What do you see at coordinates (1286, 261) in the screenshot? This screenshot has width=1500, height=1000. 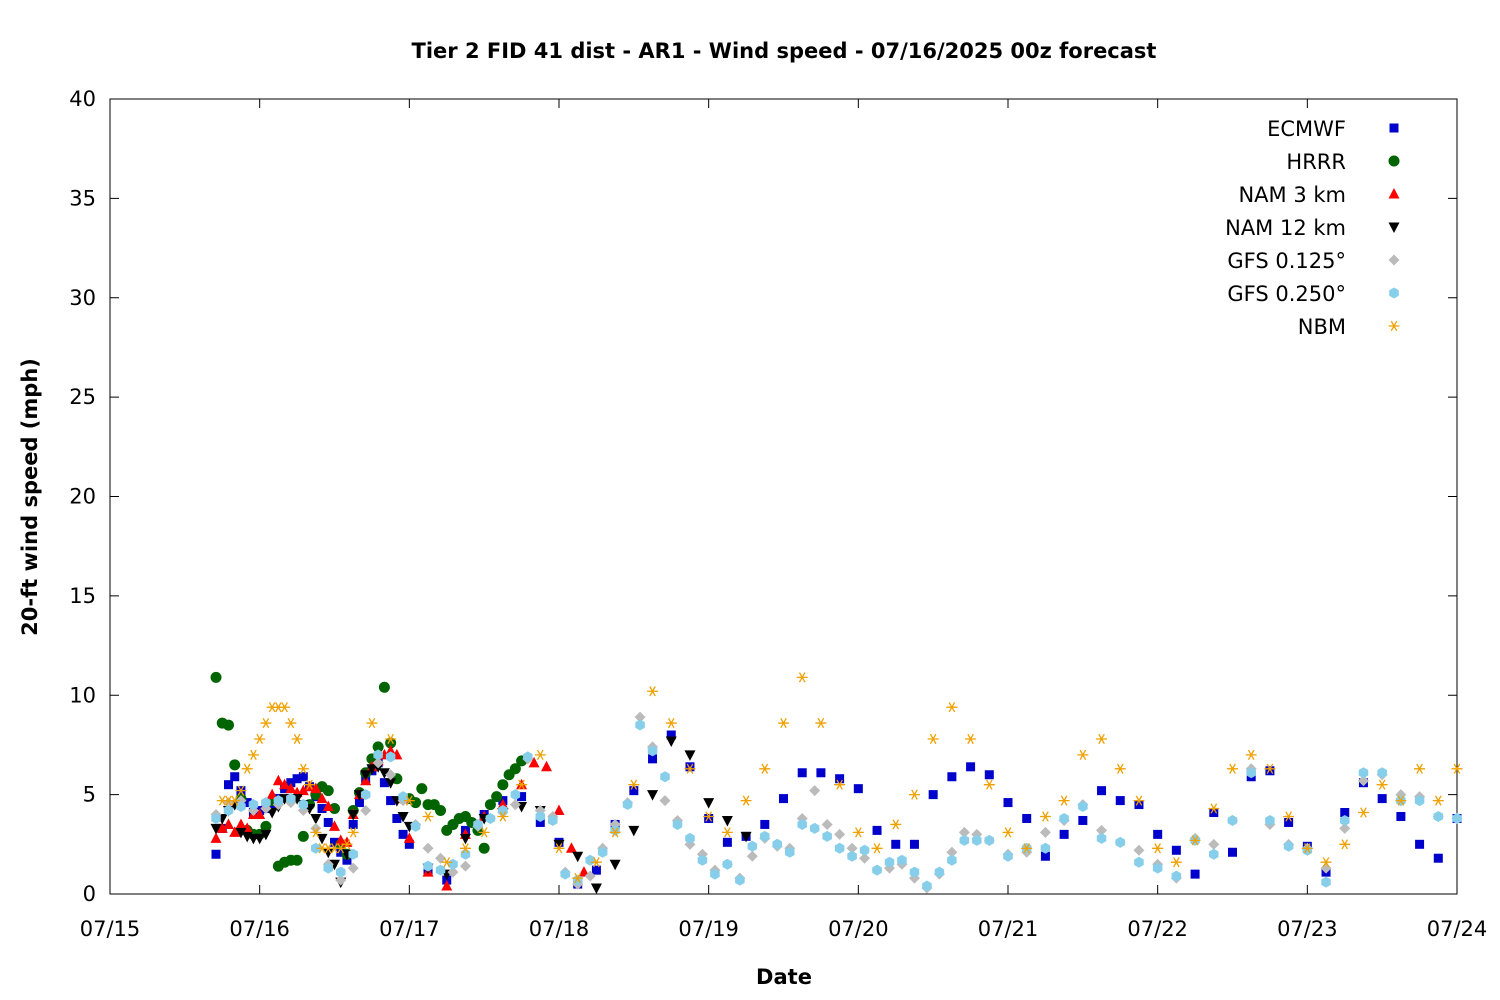 I see `legend-label: GFS 0.125°` at bounding box center [1286, 261].